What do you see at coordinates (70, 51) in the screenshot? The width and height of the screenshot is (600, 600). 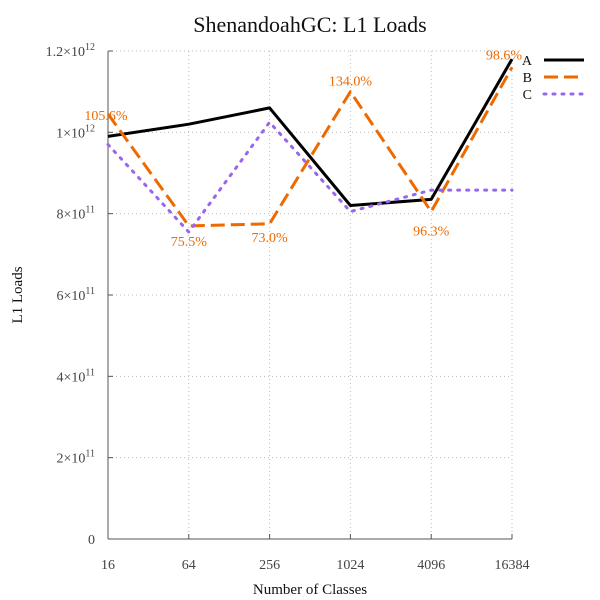 I see `y-tick-label: 1.2×10¹²` at bounding box center [70, 51].